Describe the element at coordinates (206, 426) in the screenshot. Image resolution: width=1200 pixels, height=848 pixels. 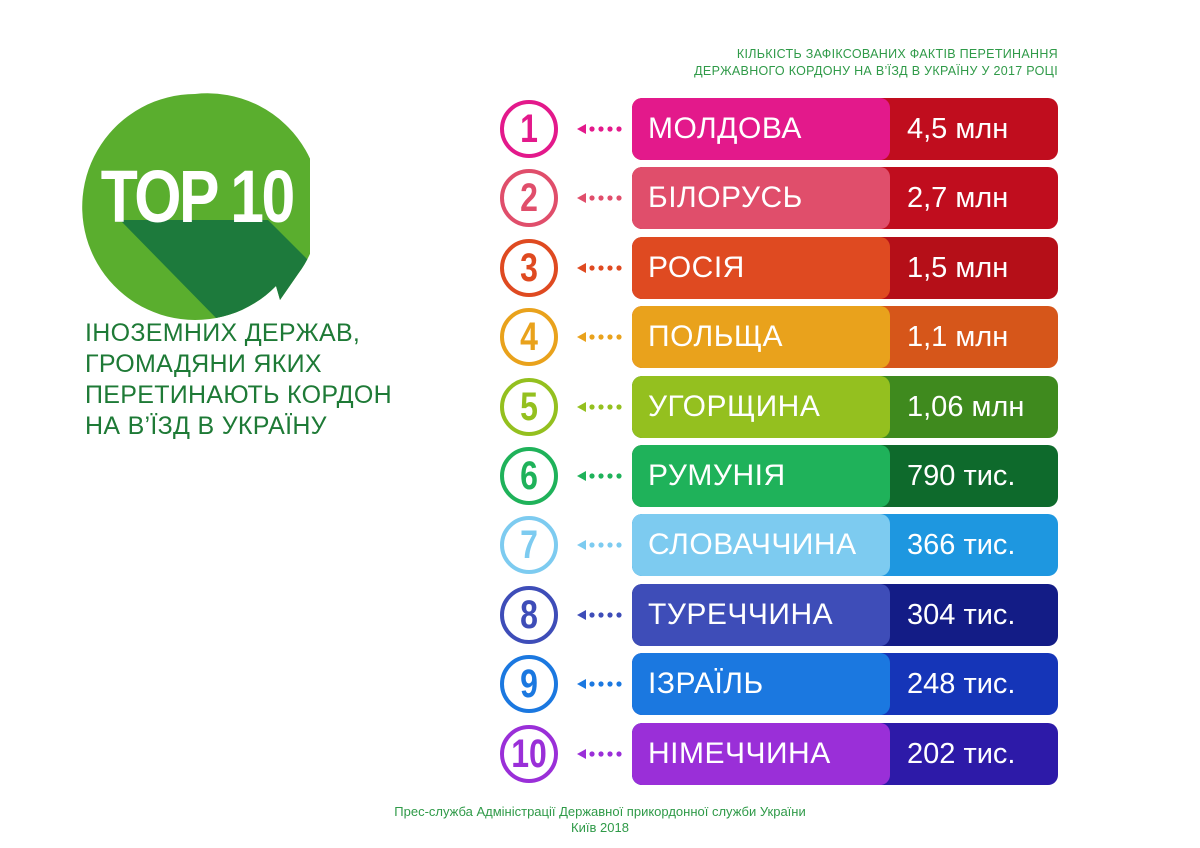
I see `subtitle-line: НА В’ЇЗД В УКРАЇНУ` at that location.